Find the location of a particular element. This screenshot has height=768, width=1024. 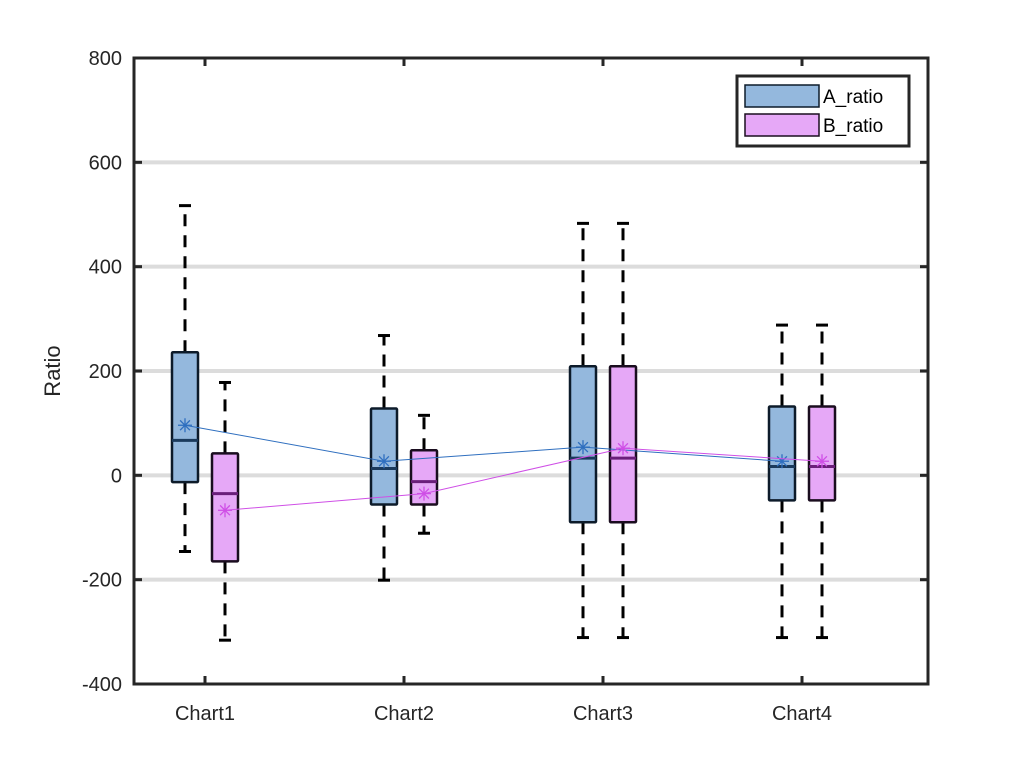

mean-line-B_ratio is located at coordinates (523, 479).